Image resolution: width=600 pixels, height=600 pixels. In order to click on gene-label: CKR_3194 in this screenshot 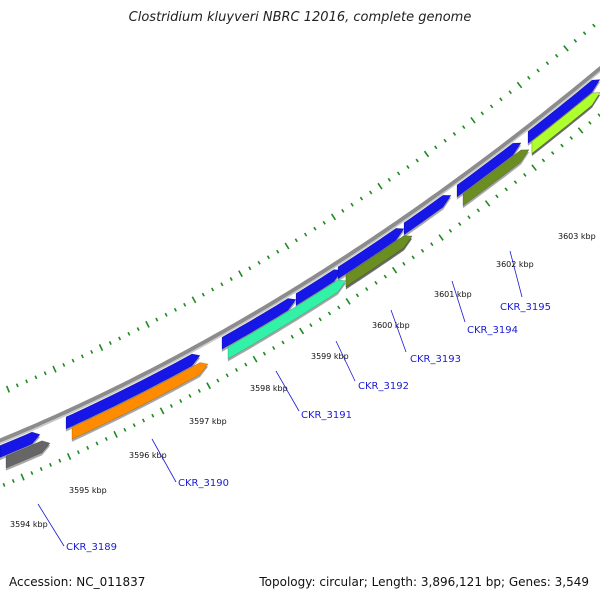, I will do `click(492, 330)`.